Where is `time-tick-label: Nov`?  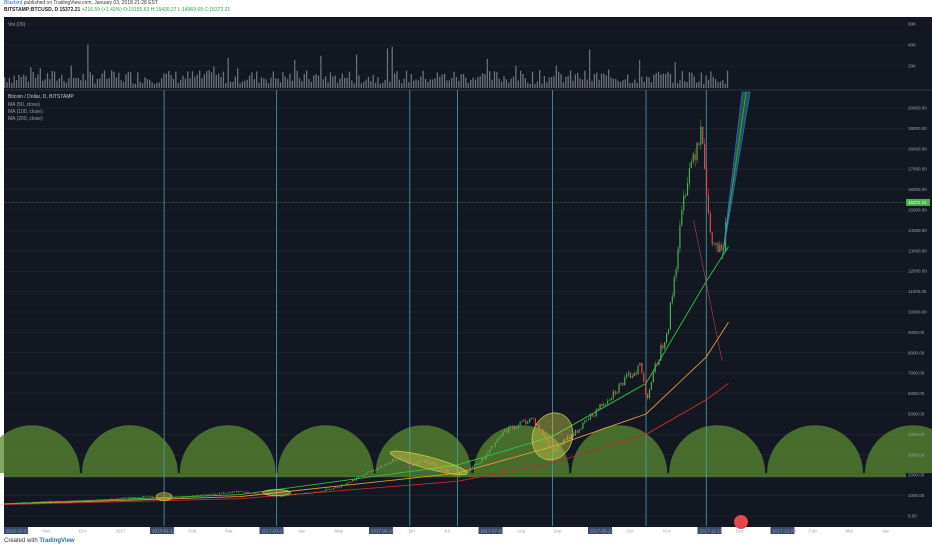
time-tick-label: Nov is located at coordinates (667, 531).